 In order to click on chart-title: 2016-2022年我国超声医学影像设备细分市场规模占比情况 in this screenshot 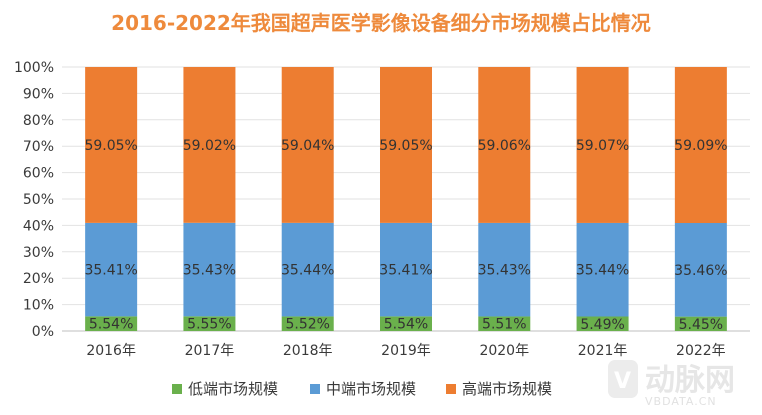, I will do `click(381, 23)`.